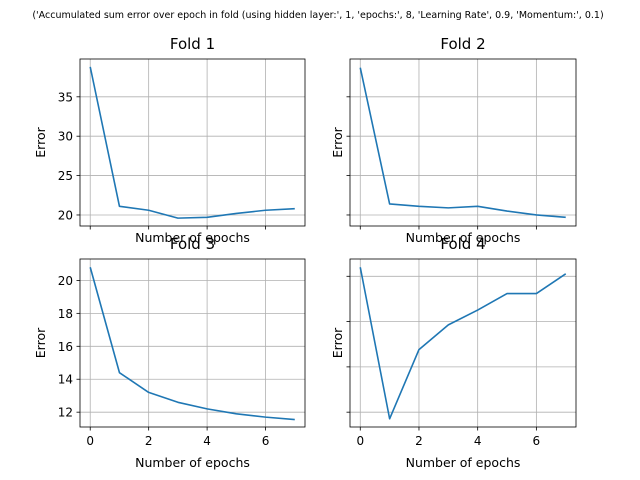 Image resolution: width=640 pixels, height=480 pixels. I want to click on subplot-title: Fold 2, so click(462, 44).